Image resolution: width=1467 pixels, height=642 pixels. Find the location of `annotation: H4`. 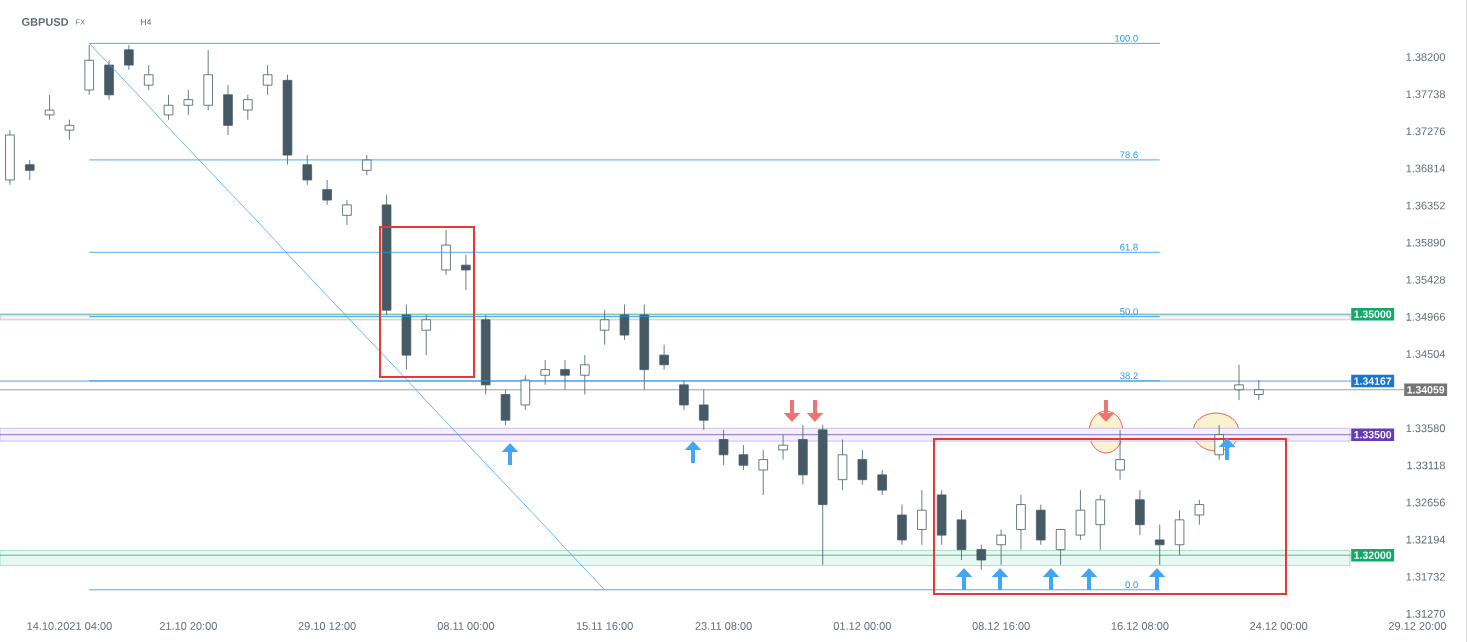

annotation: H4 is located at coordinates (146, 22).